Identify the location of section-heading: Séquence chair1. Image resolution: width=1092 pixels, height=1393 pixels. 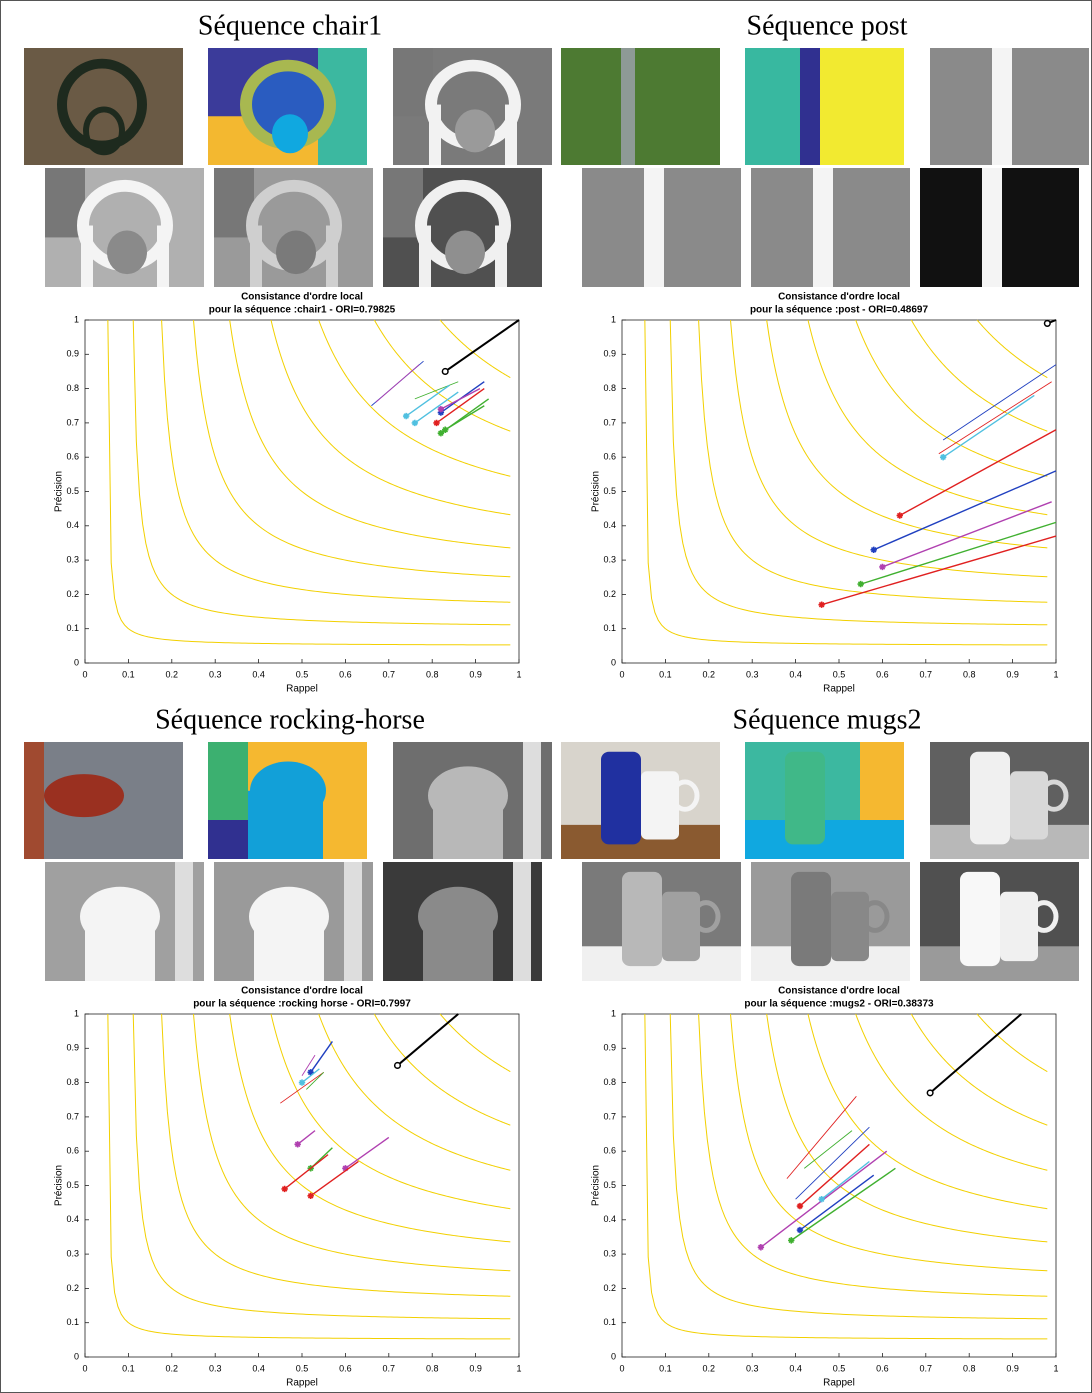
(290, 25).